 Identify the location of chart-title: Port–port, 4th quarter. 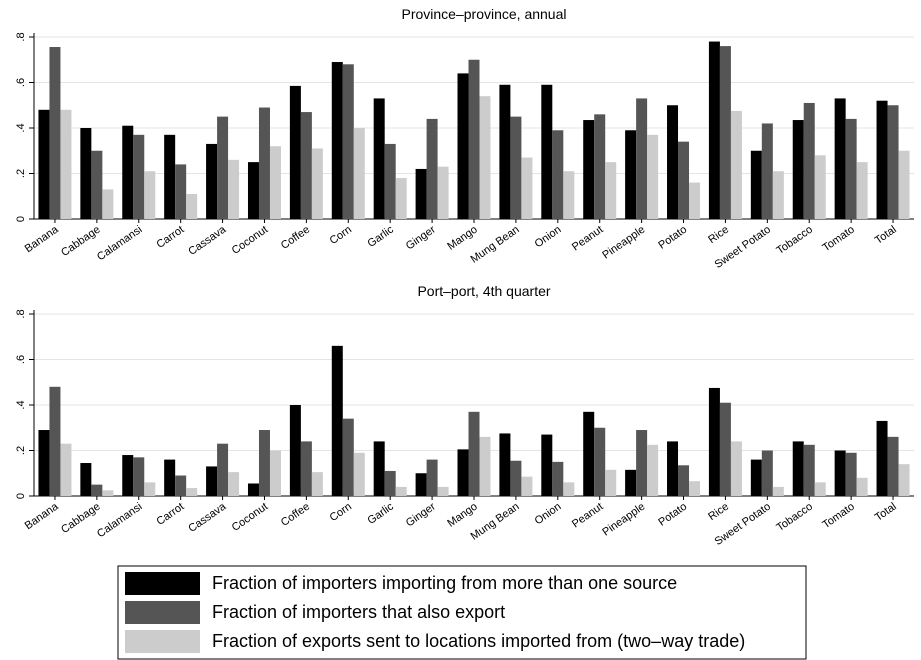
(483, 291).